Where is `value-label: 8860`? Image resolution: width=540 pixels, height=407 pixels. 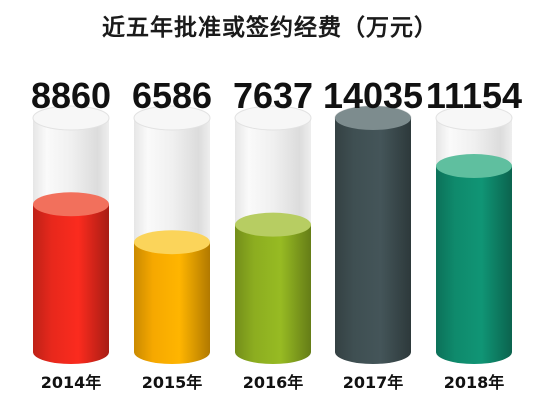 value-label: 8860 is located at coordinates (71, 95).